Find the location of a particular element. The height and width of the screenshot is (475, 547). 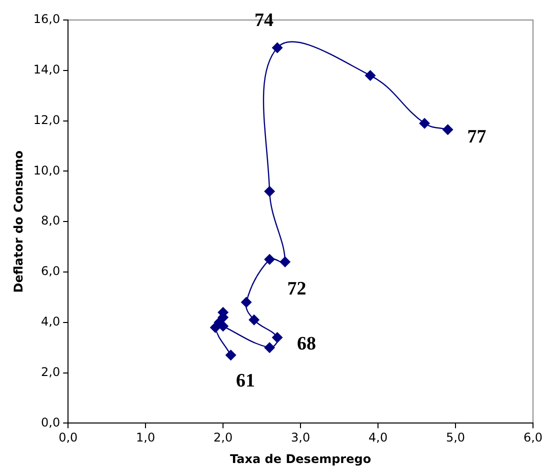

y-tick-label: 14,0 is located at coordinates (46, 69).